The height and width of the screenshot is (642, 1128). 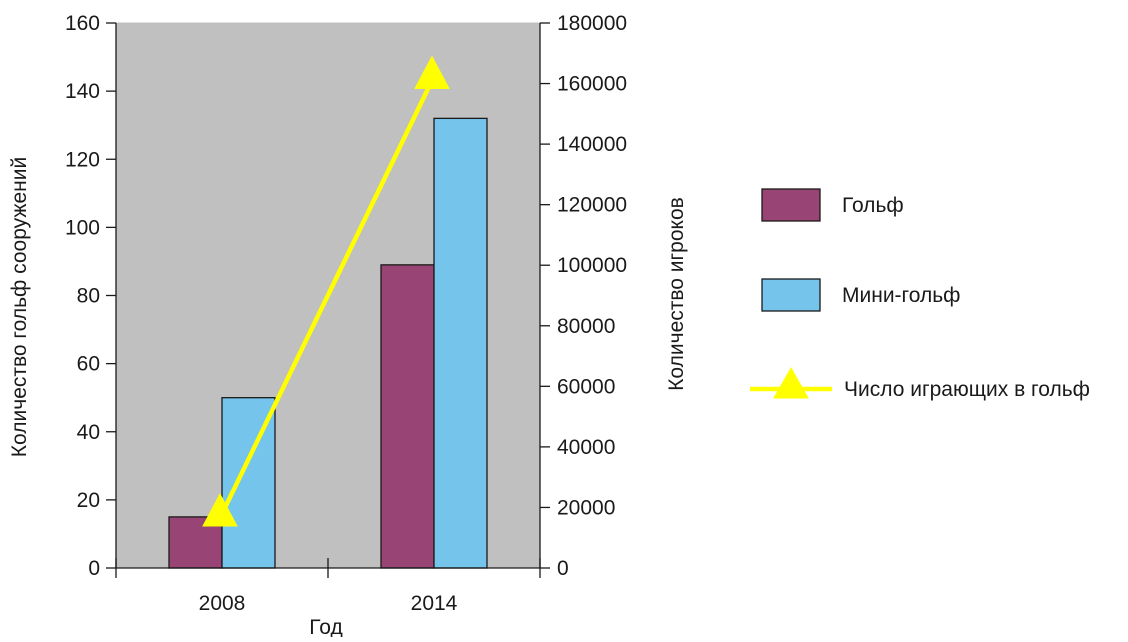 I want to click on y-tick-label: 140, so click(x=82, y=91).